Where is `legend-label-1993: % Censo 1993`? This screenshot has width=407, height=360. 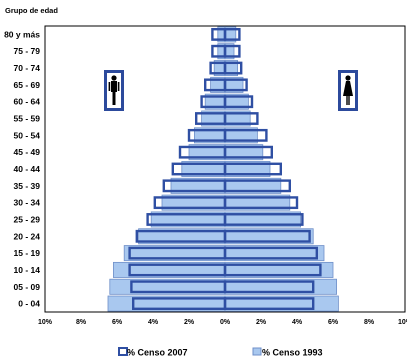
legend-label-1993: % Censo 1993 is located at coordinates (292, 353).